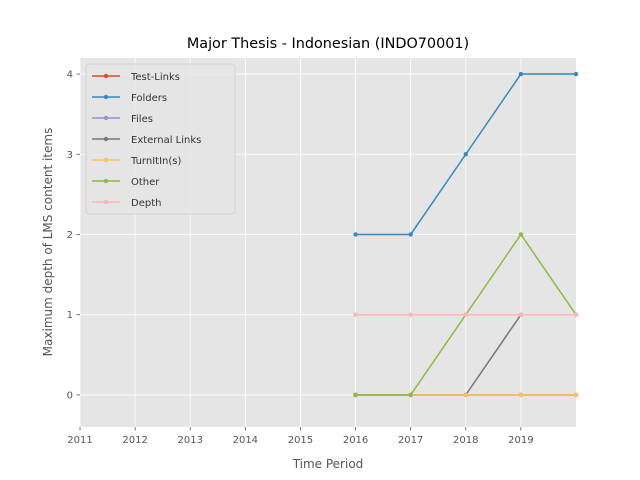  I want to click on x-axis-title: Time Period, so click(328, 464).